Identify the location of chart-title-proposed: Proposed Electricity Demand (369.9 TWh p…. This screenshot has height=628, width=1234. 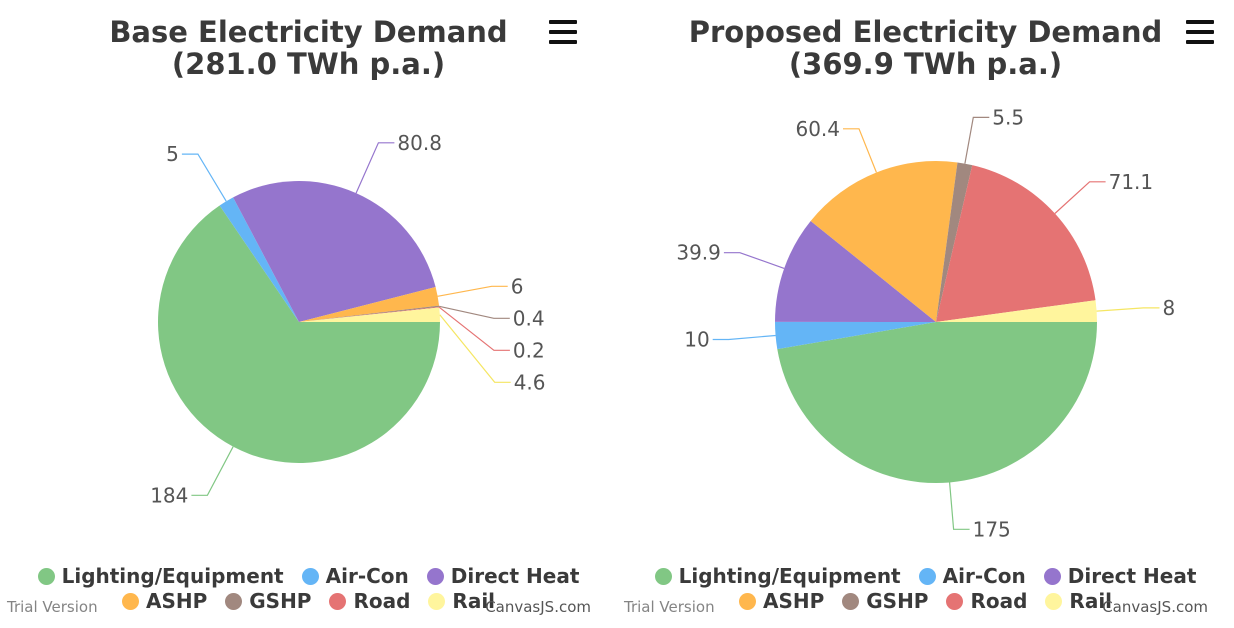
(925, 48).